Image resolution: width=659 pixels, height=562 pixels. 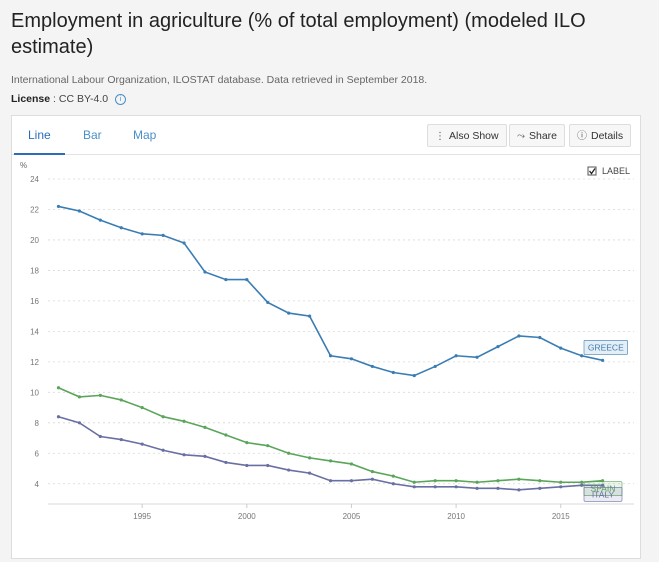 I want to click on series-line-spain, so click(x=330, y=435).